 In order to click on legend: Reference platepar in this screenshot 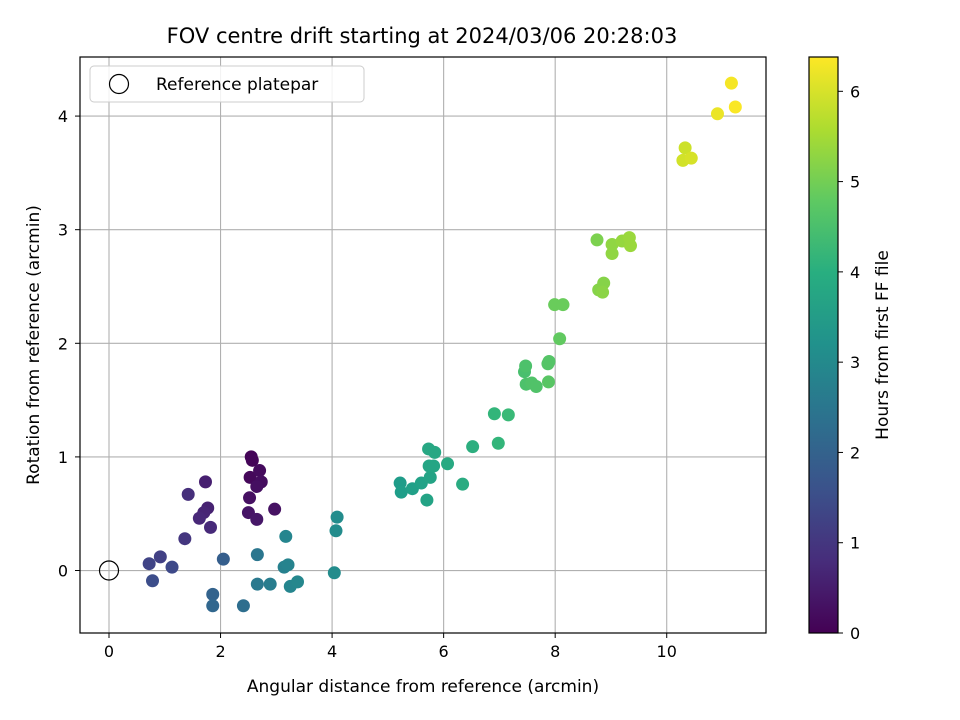, I will do `click(227, 84)`.